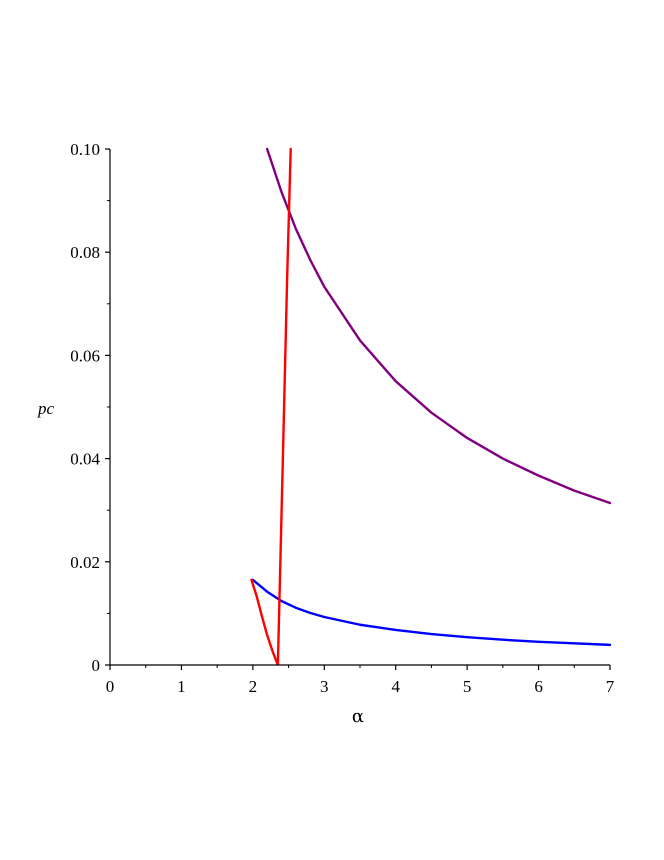 The image size is (664, 860). I want to click on y-tick-label: 0.04, so click(85, 459).